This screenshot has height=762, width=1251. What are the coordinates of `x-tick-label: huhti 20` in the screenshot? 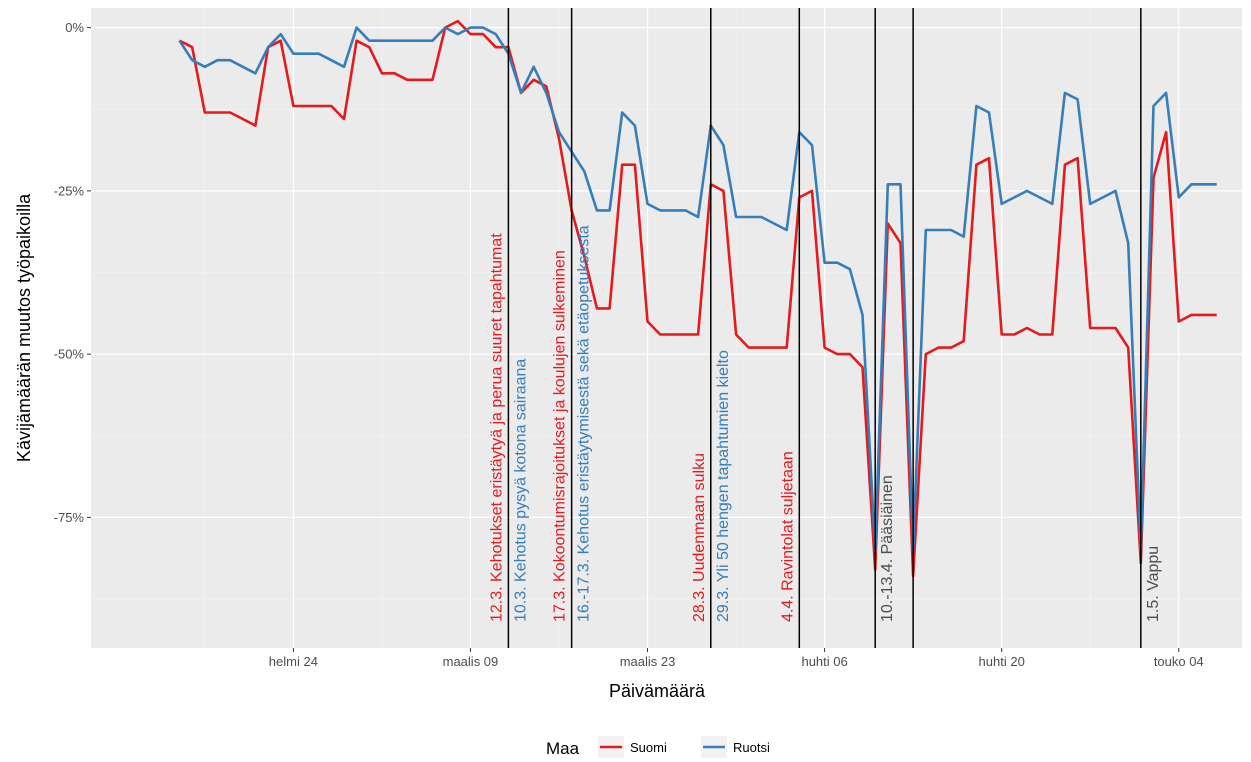 It's located at (1002, 661).